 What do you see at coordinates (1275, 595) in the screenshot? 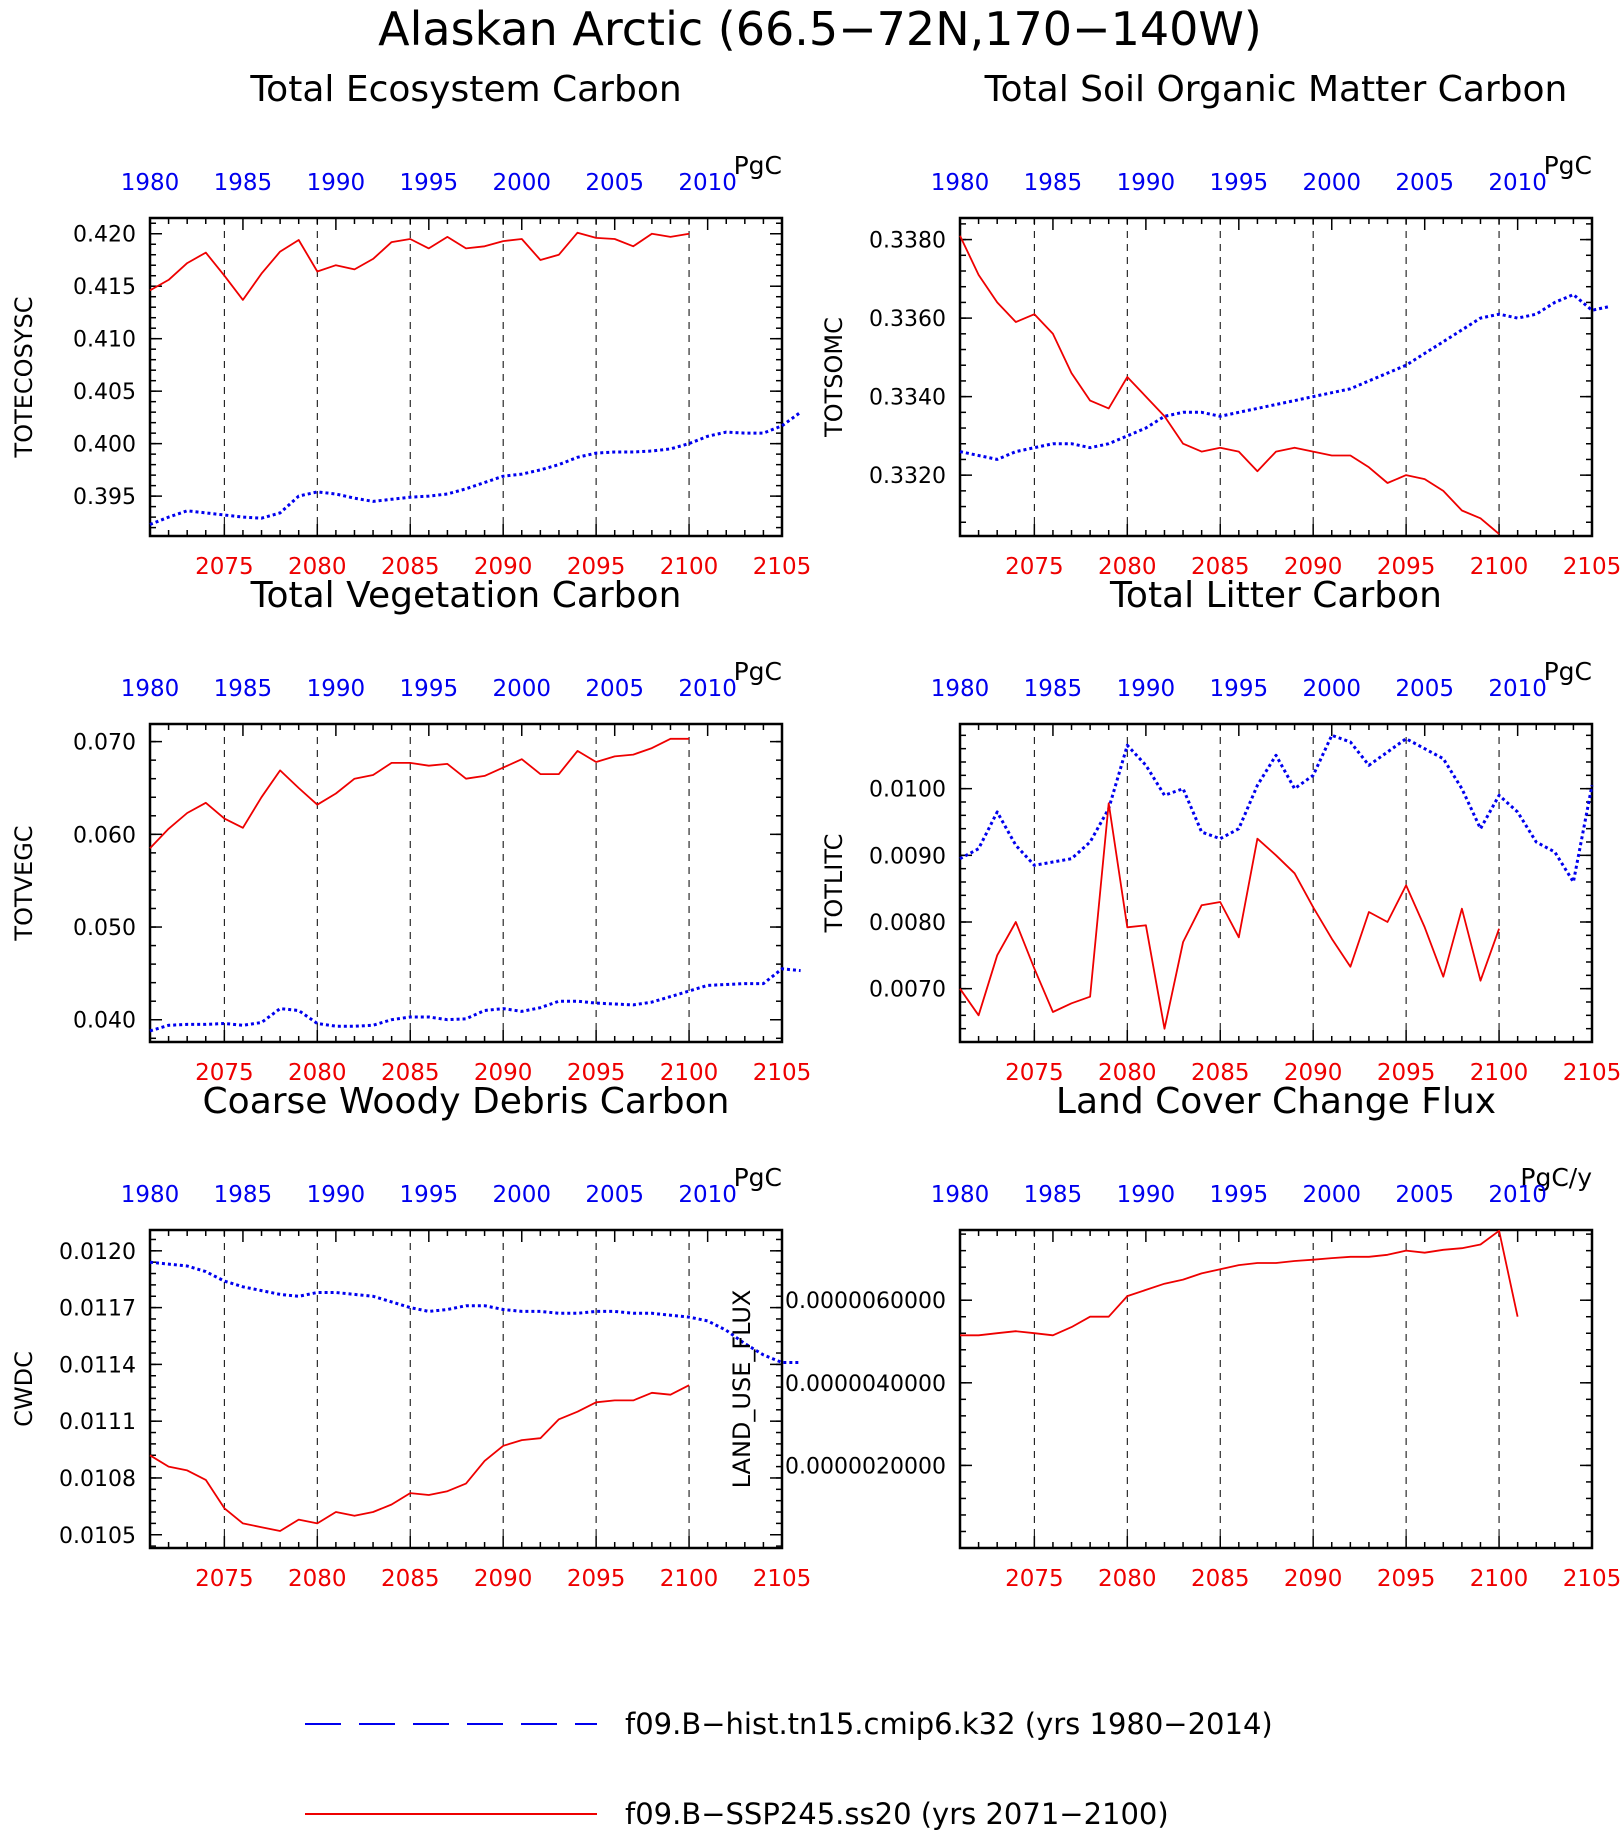
I see `chart-title: Total Litter Carbon` at bounding box center [1275, 595].